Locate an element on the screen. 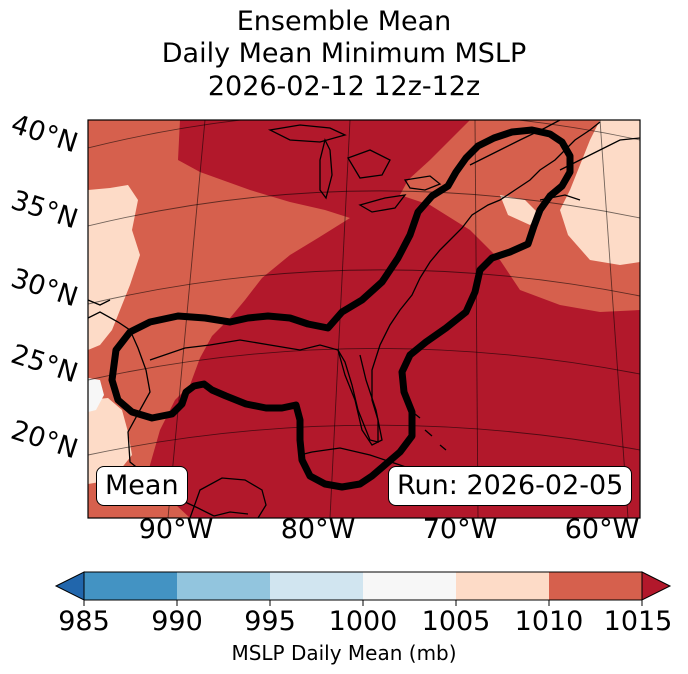  colorbar-label-985: 985 is located at coordinates (84, 621).